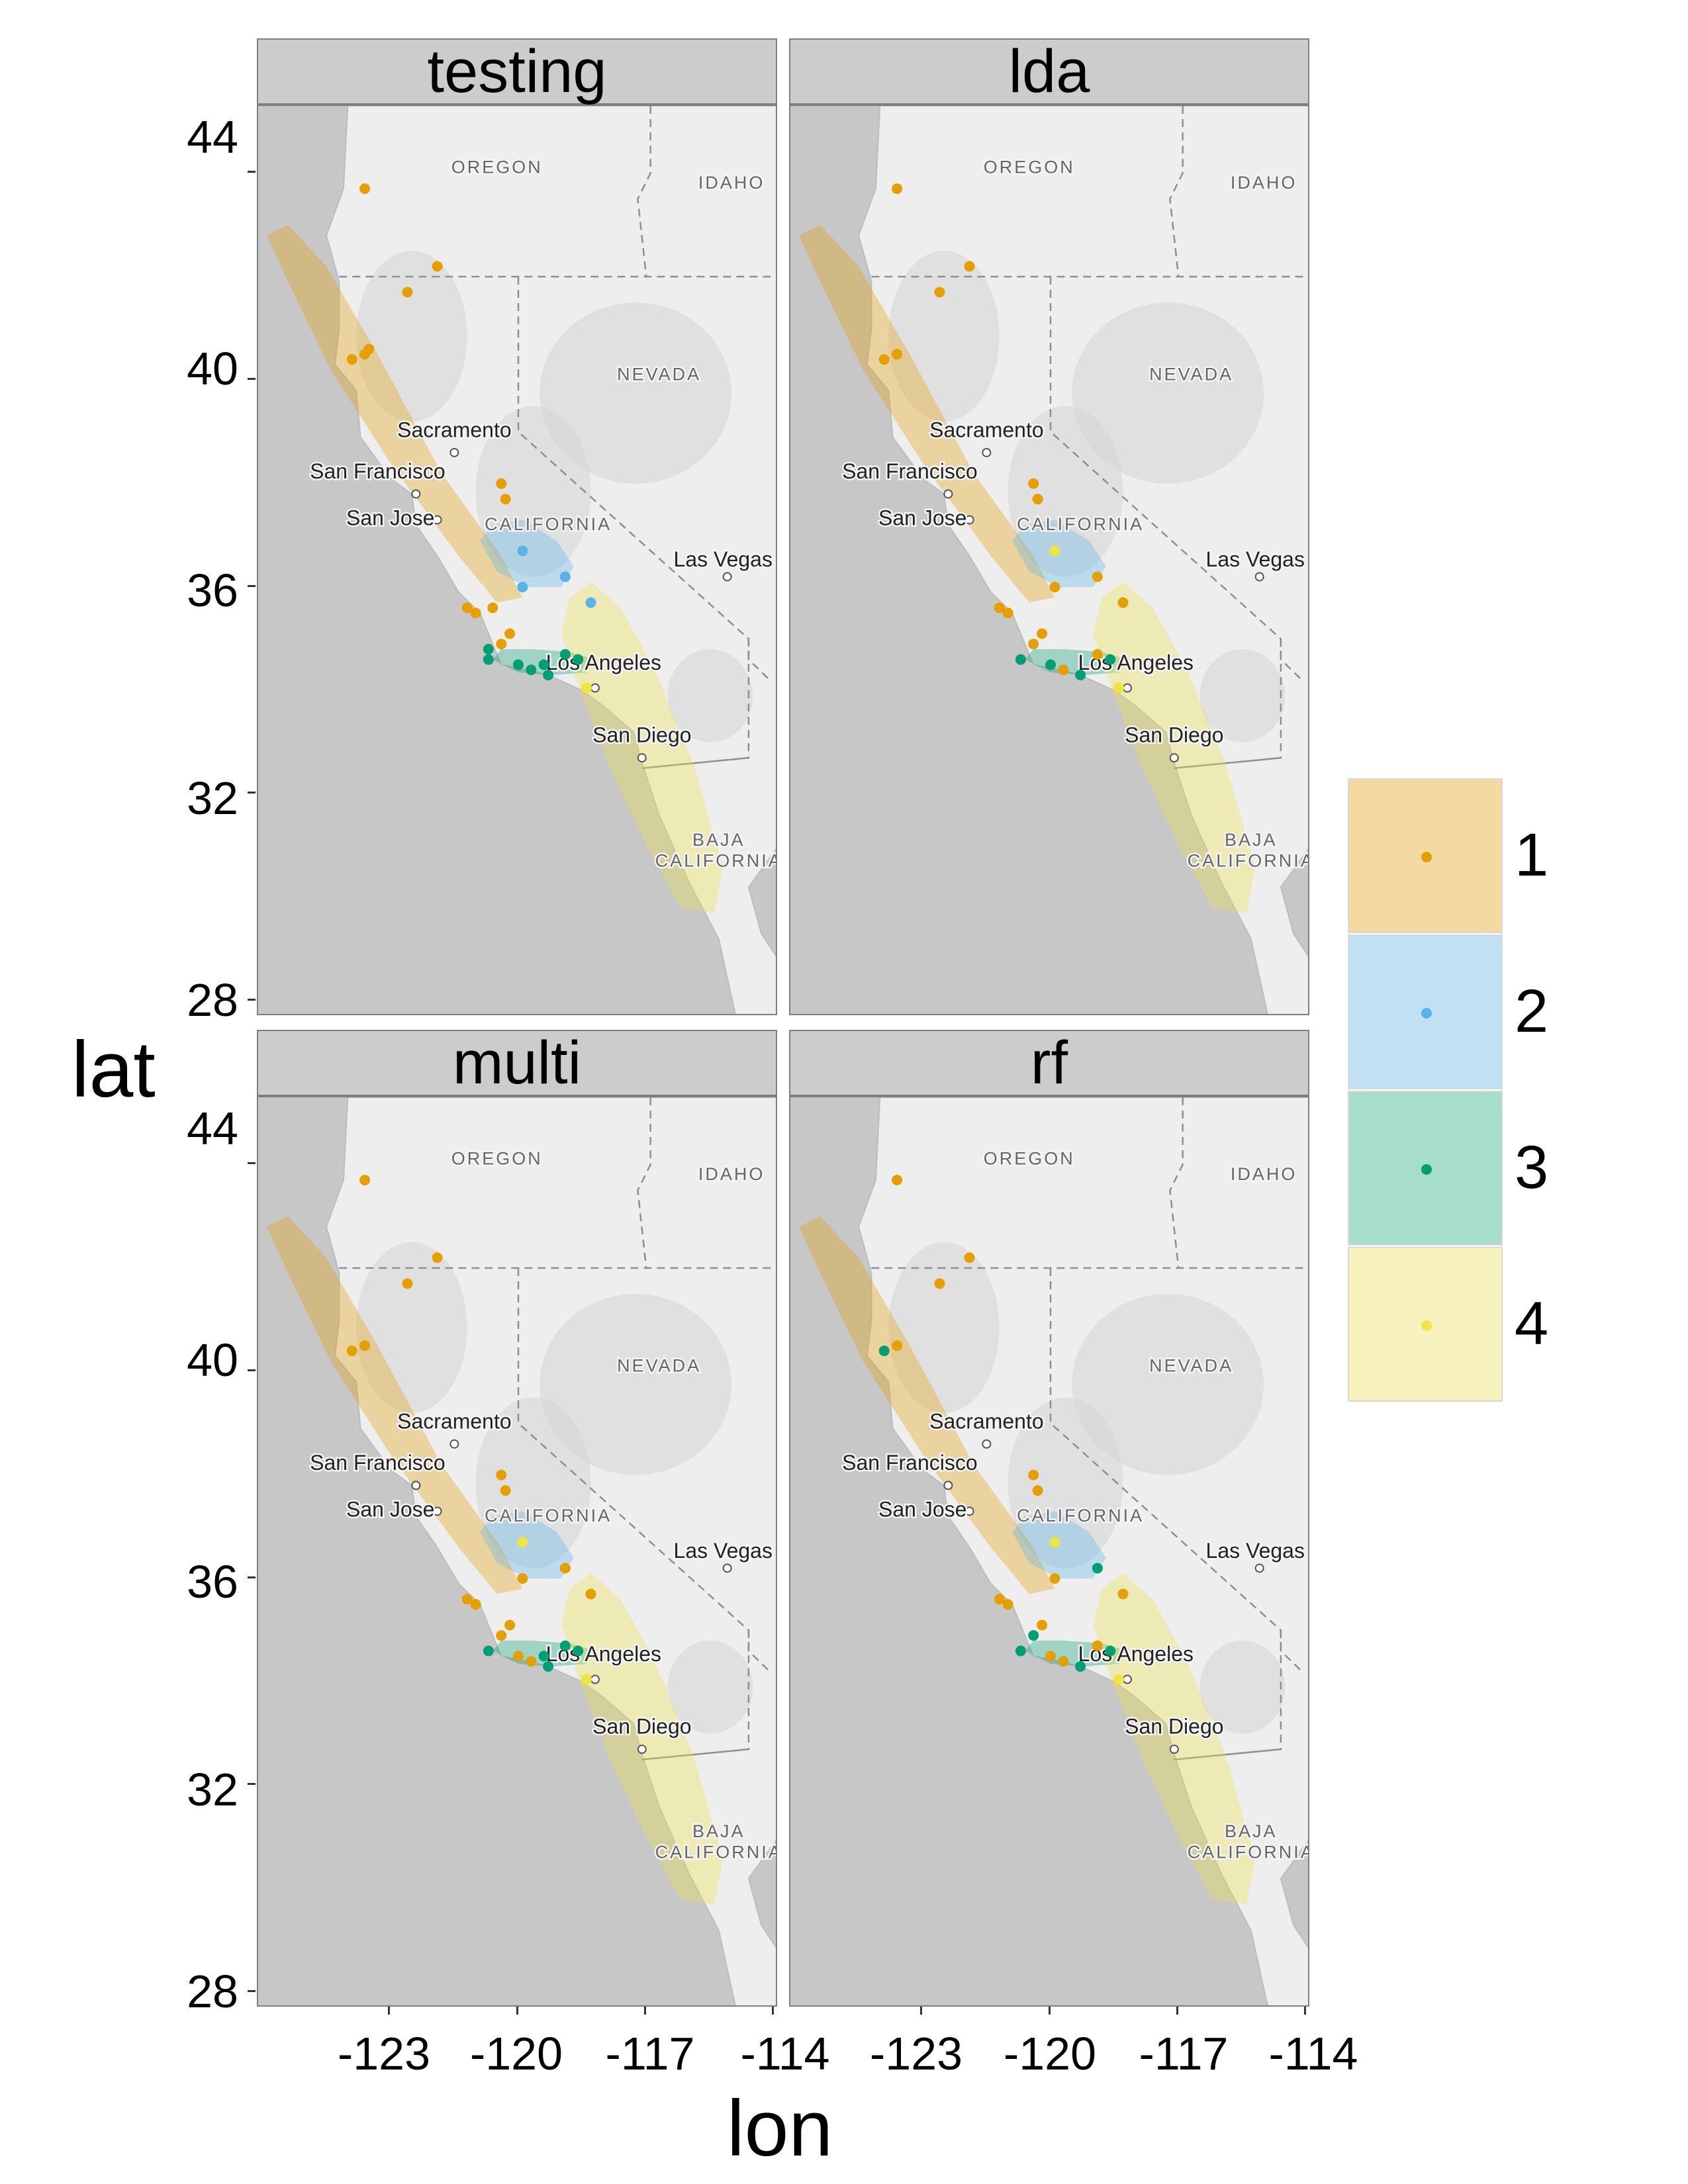 This screenshot has height=2184, width=1688. I want to click on map-label-baja: BAJA, so click(718, 1831).